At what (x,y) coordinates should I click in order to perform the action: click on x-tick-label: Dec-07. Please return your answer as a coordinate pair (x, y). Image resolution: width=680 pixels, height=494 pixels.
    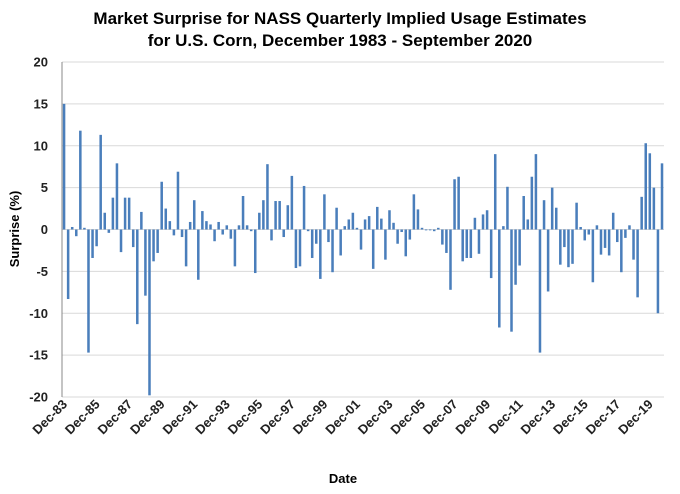
    Looking at the image, I should click on (440, 417).